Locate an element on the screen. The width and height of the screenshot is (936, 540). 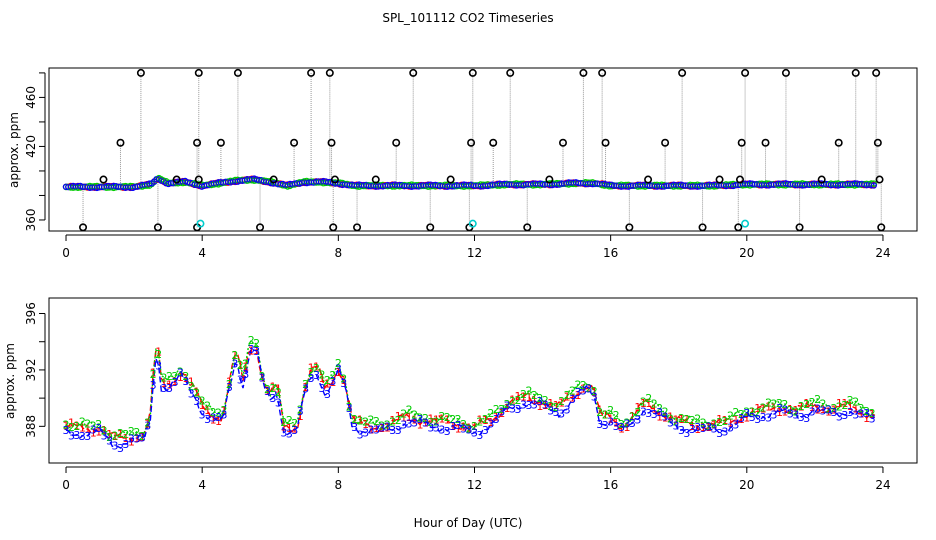
bottom-x-tick-label: 16 is located at coordinates (610, 485).